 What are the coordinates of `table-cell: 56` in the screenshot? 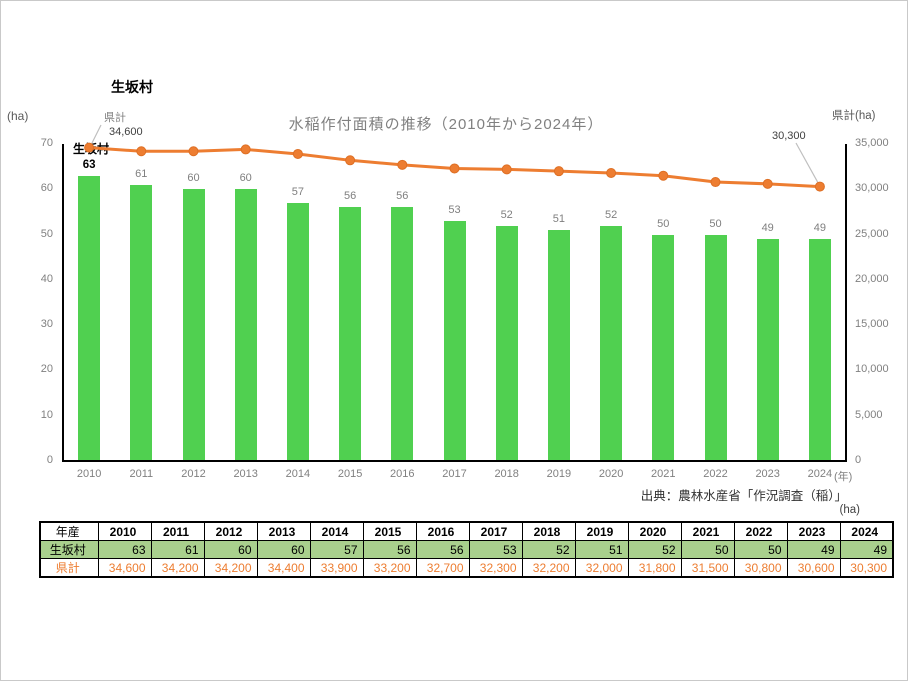 It's located at (442, 549).